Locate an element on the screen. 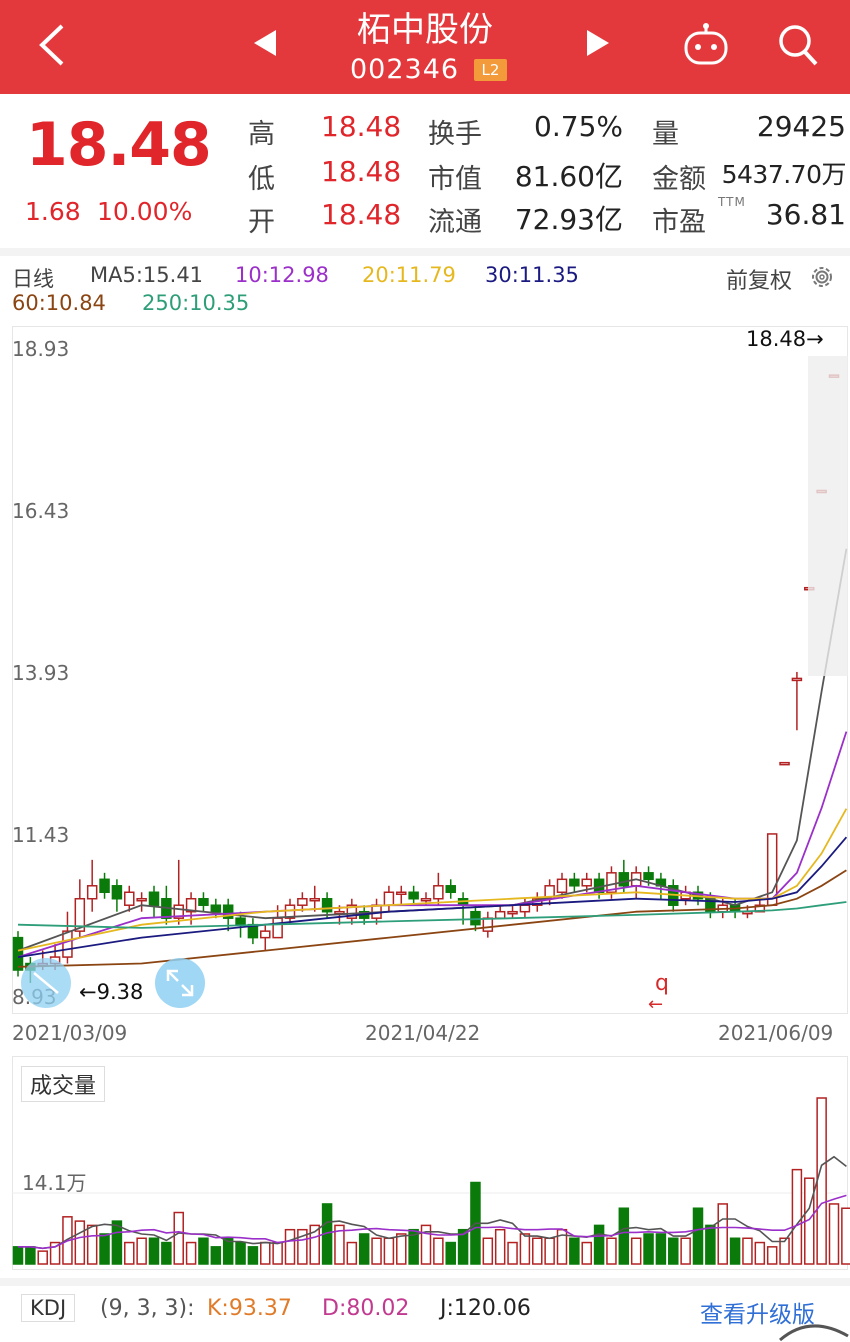 This screenshot has height=1342, width=850. price-change-pct: 10.00% is located at coordinates (145, 211).